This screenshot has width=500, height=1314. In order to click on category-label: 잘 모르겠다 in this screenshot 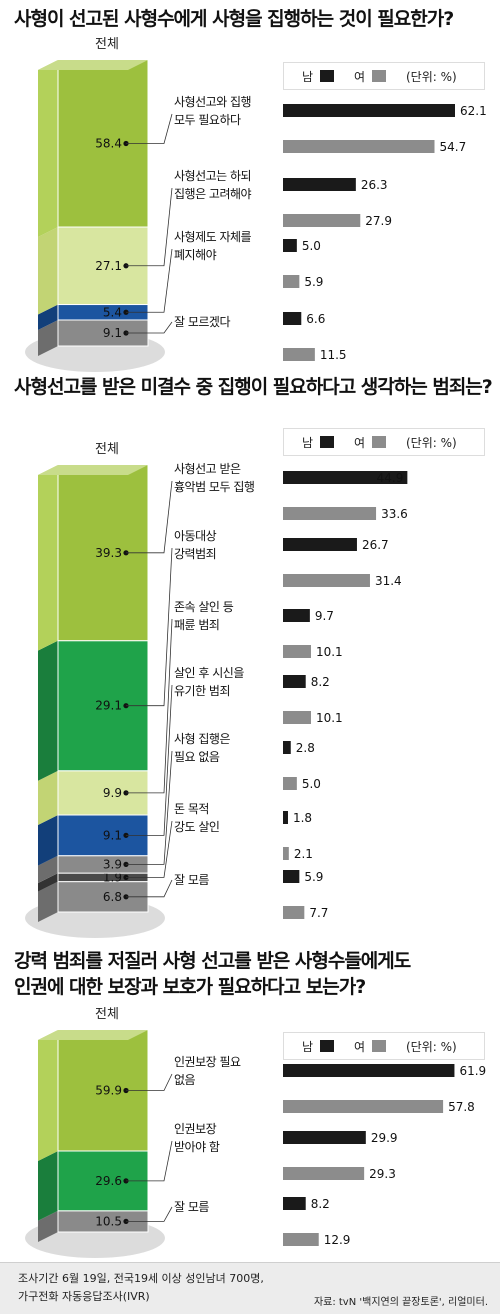, I will do `click(202, 322)`.